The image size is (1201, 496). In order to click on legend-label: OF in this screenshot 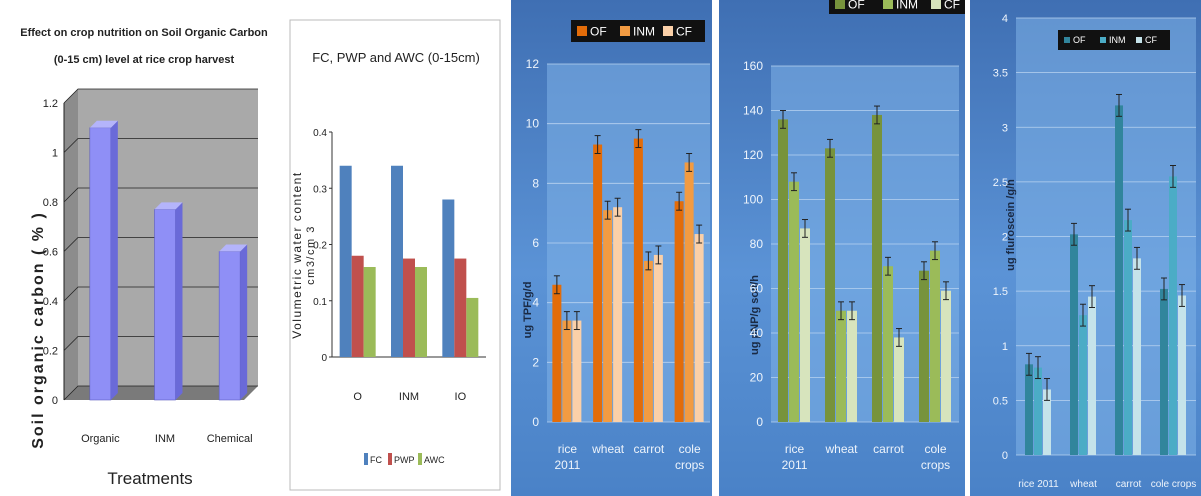, I will do `click(598, 31)`.